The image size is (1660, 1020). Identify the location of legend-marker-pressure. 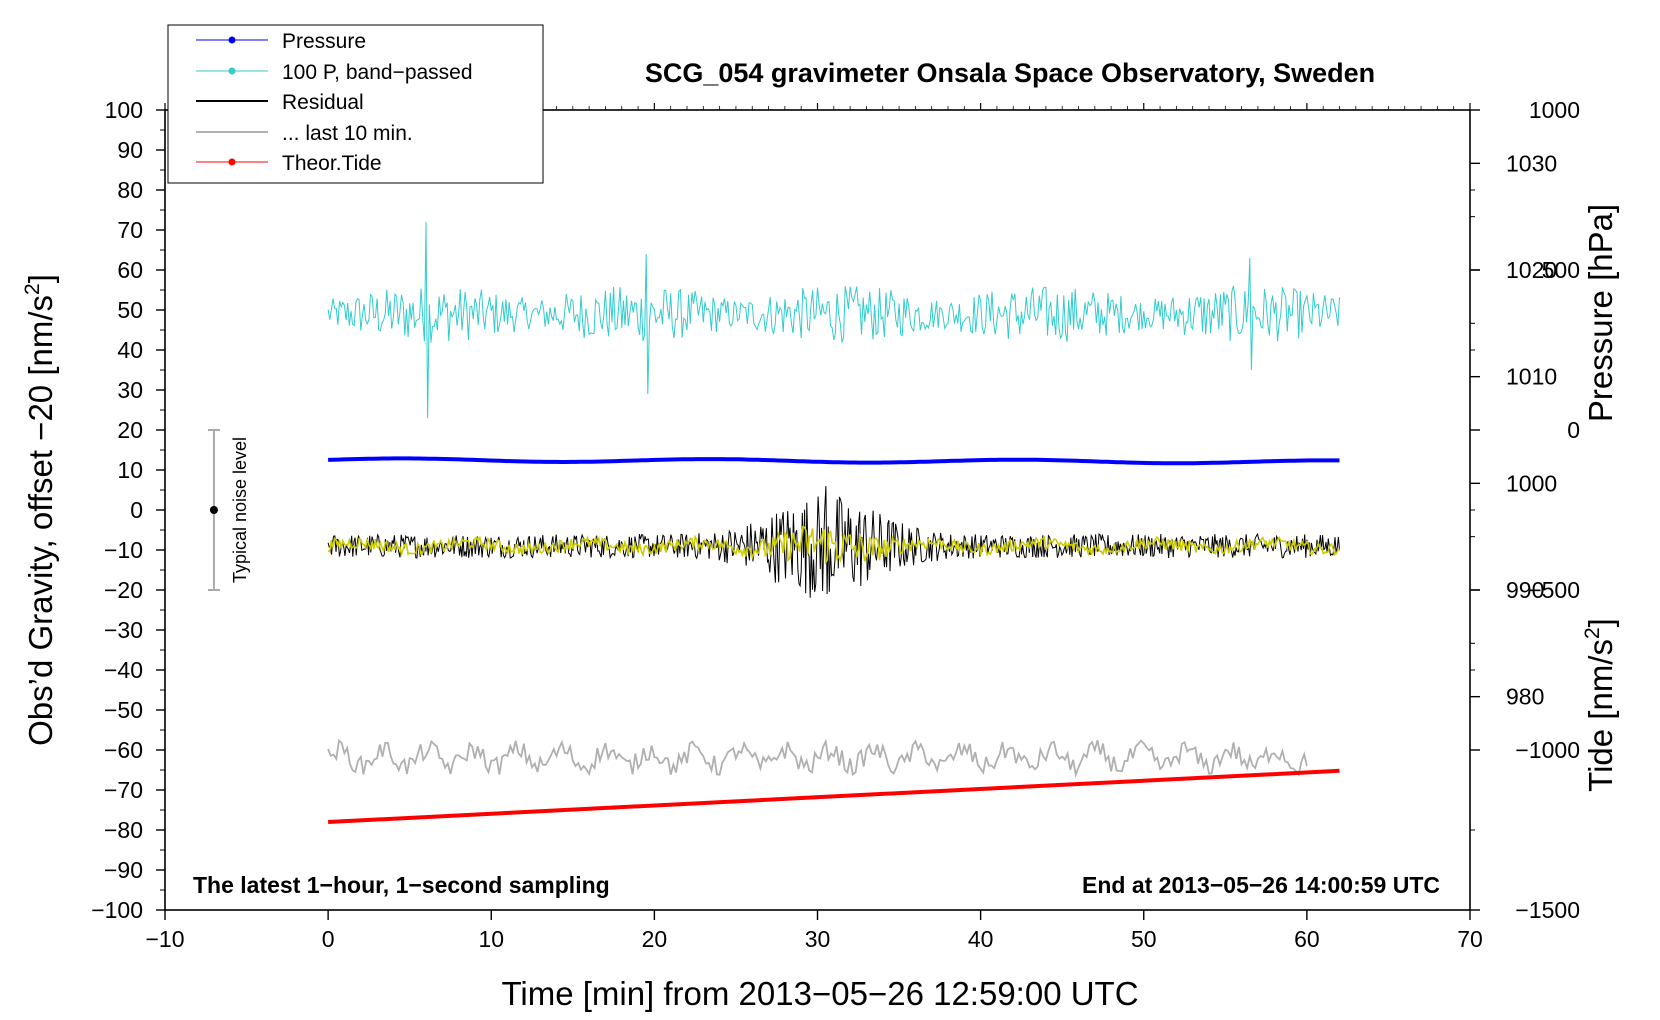
(232, 40).